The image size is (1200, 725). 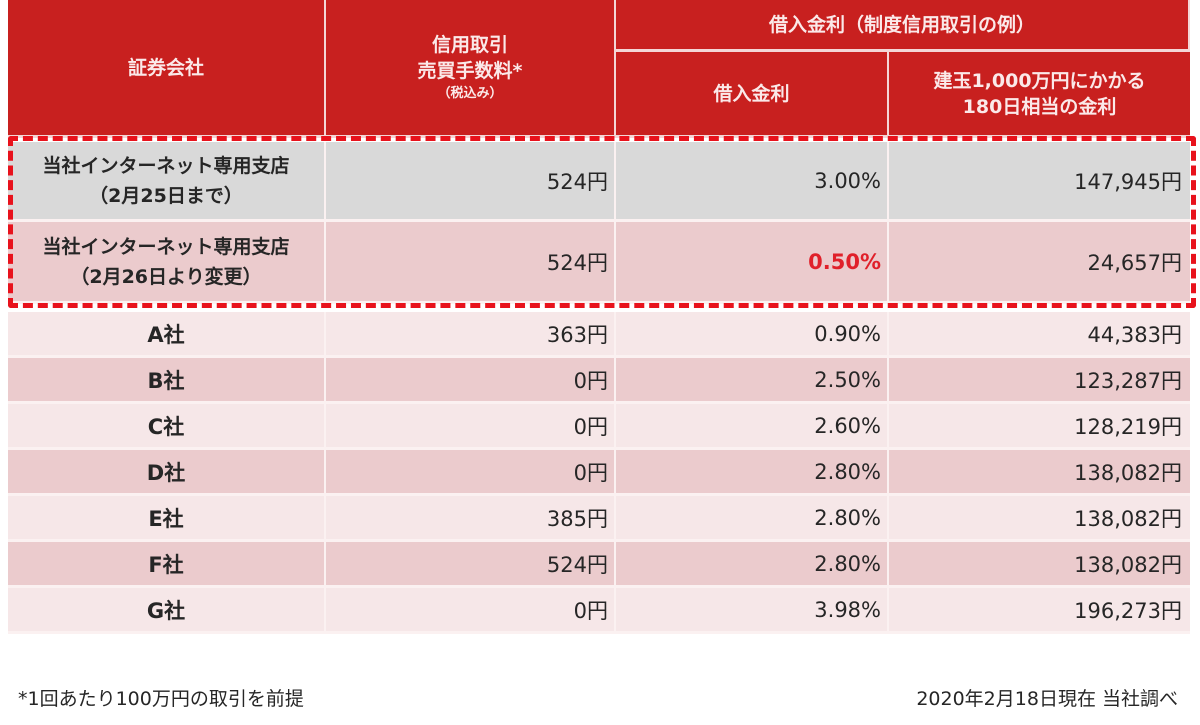 I want to click on header-interest-cost: 建玉1,000万円にかかる 180日相当の金利, so click(x=1039, y=95).